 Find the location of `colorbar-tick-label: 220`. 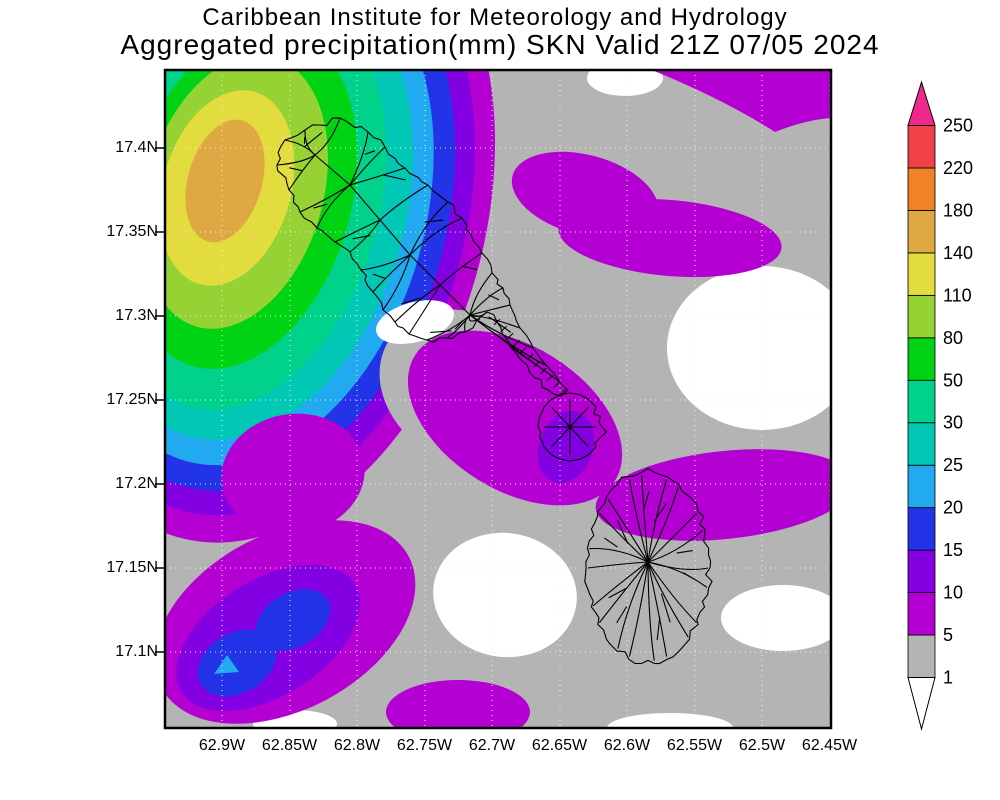

colorbar-tick-label: 220 is located at coordinates (958, 168).